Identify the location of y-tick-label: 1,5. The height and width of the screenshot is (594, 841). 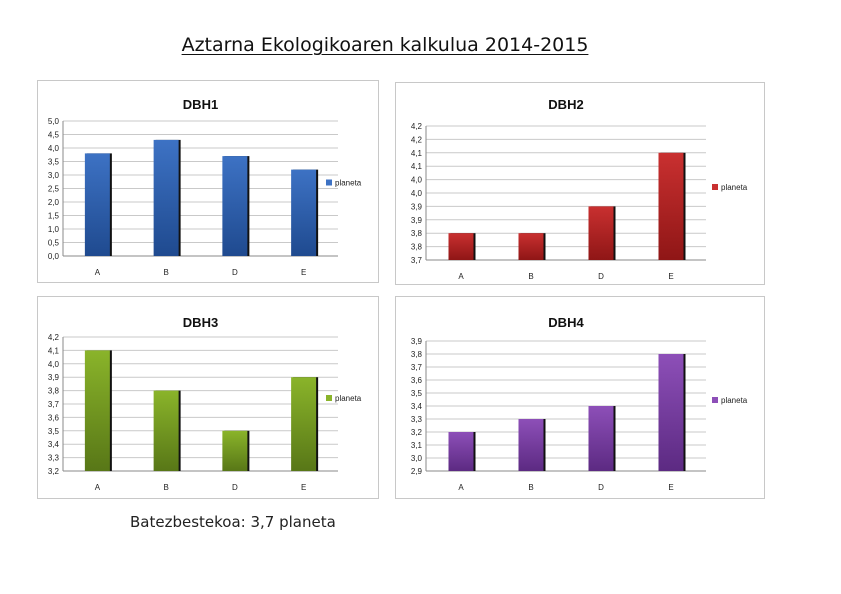
(54, 216).